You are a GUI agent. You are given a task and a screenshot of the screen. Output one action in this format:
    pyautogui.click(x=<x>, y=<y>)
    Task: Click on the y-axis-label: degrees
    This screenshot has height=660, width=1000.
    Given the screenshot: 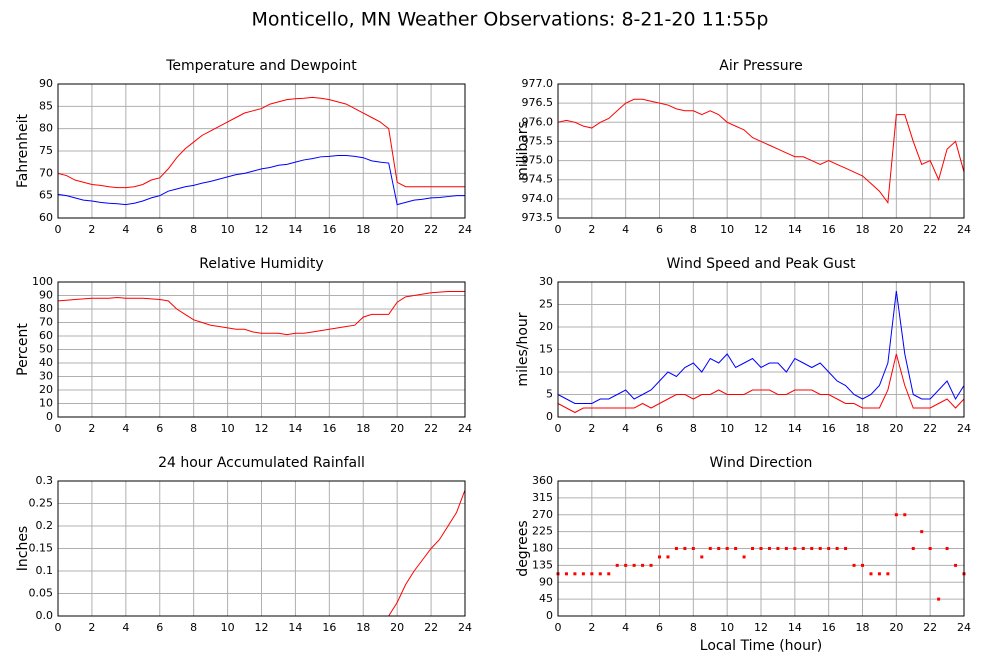 What is the action you would take?
    pyautogui.click(x=523, y=548)
    